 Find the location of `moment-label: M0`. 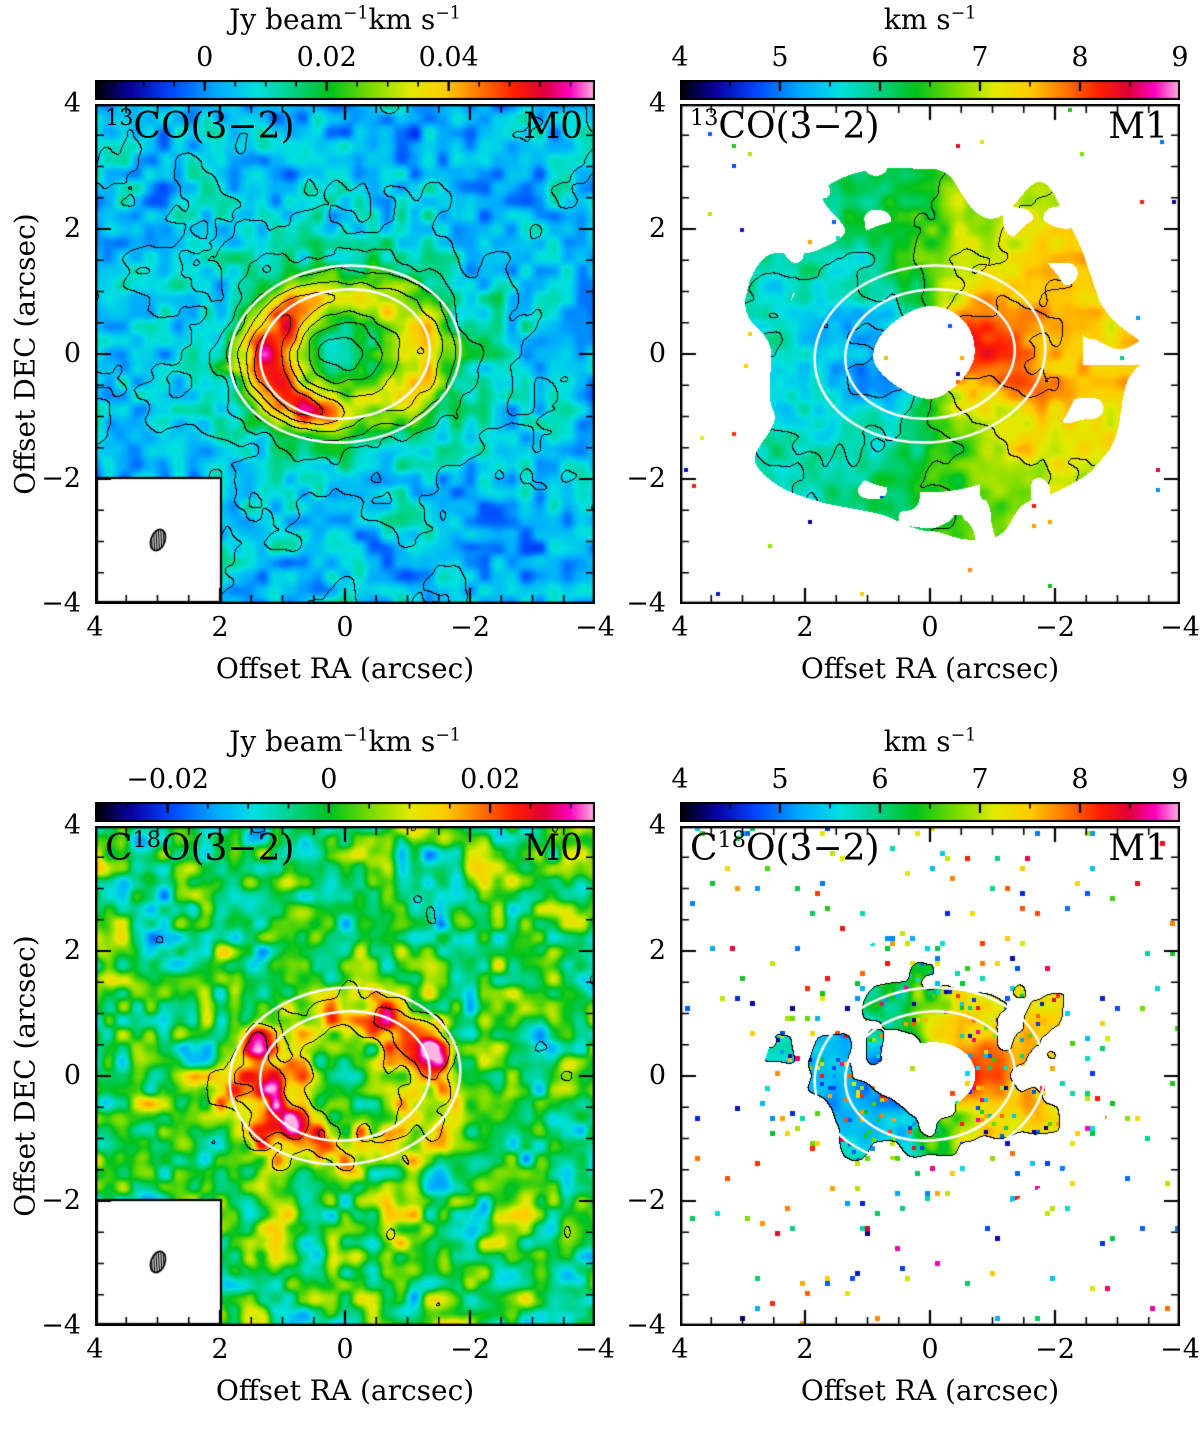

moment-label: M0 is located at coordinates (553, 848).